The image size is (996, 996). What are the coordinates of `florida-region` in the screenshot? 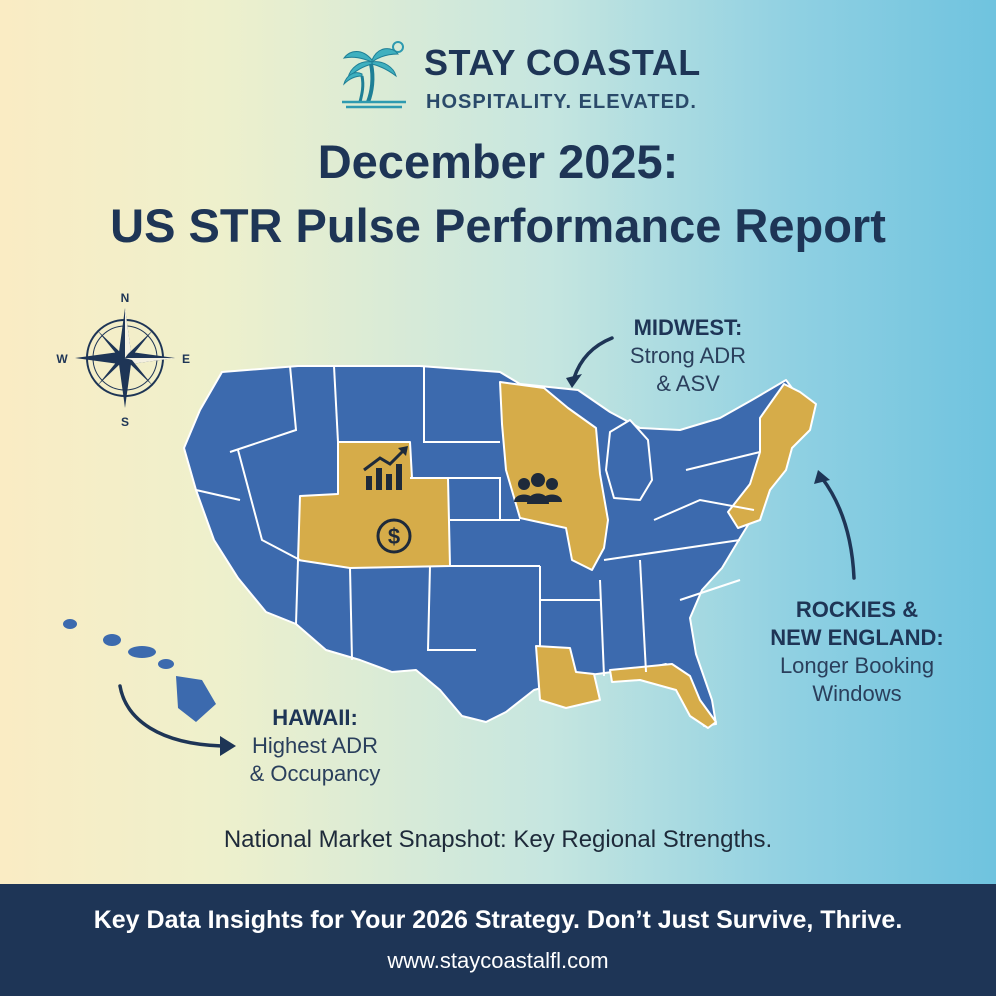 It's located at (663, 696).